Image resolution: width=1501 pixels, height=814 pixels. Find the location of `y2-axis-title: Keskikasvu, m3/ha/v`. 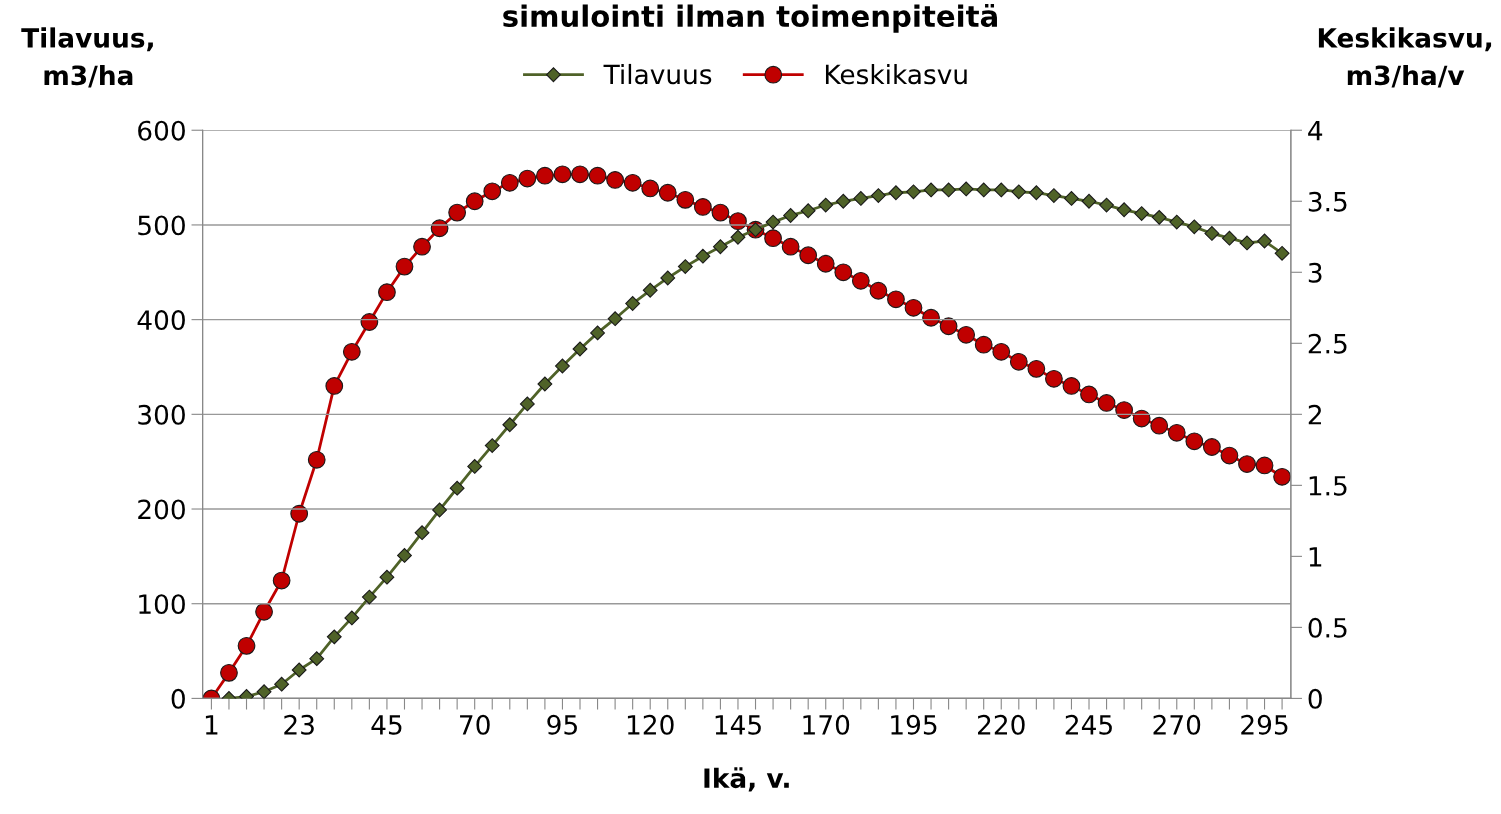

y2-axis-title: Keskikasvu, m3/ha/v is located at coordinates (1405, 57).